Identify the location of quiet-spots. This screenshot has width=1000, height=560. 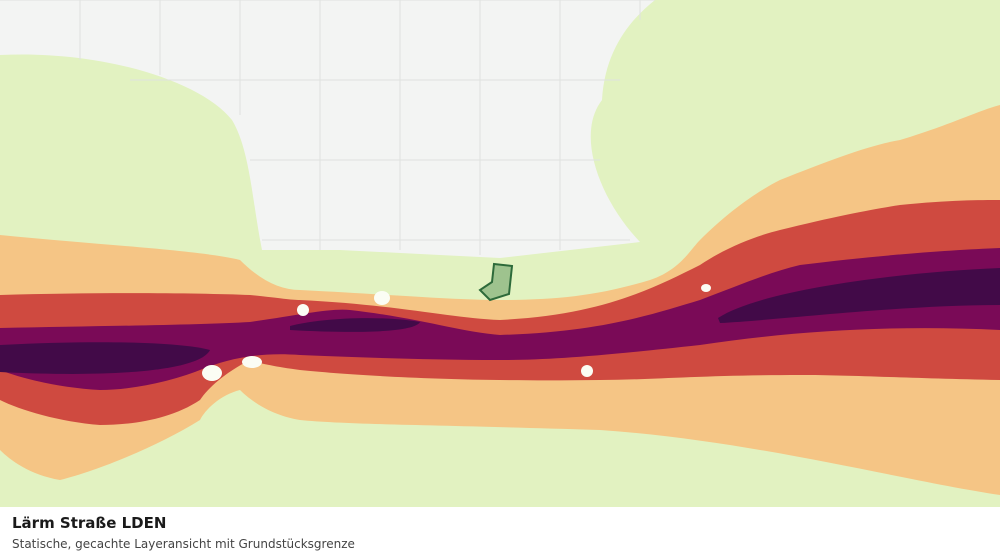
(456, 332).